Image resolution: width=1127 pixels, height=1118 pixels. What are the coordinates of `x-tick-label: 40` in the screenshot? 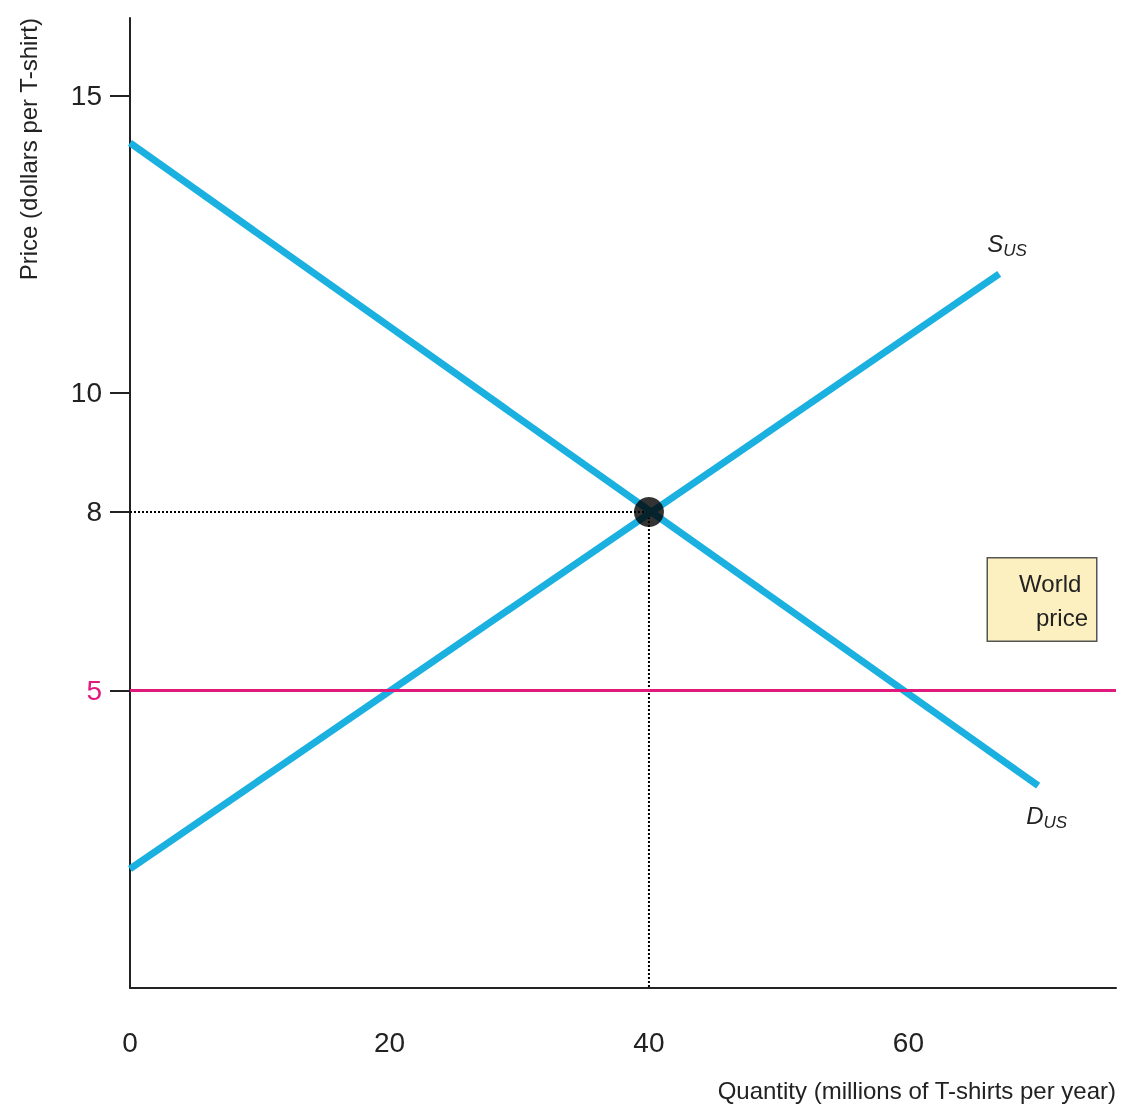 It's located at (649, 1042).